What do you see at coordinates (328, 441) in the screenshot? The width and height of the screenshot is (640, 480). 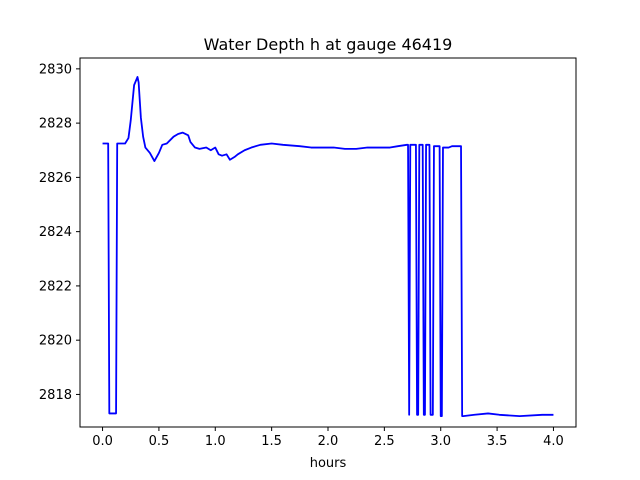 I see `x-tick-label: 2.0` at bounding box center [328, 441].